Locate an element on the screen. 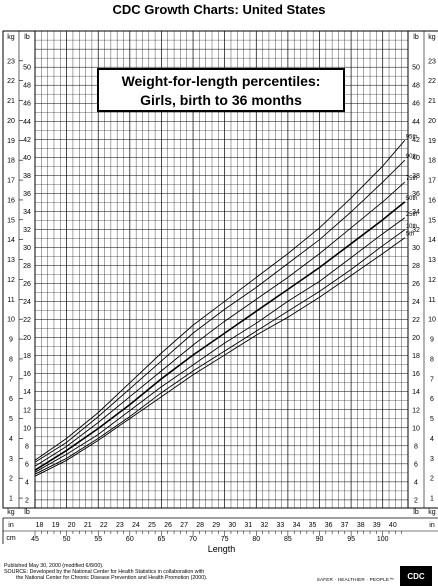  y-tick-lb-right: 34 is located at coordinates (416, 212).